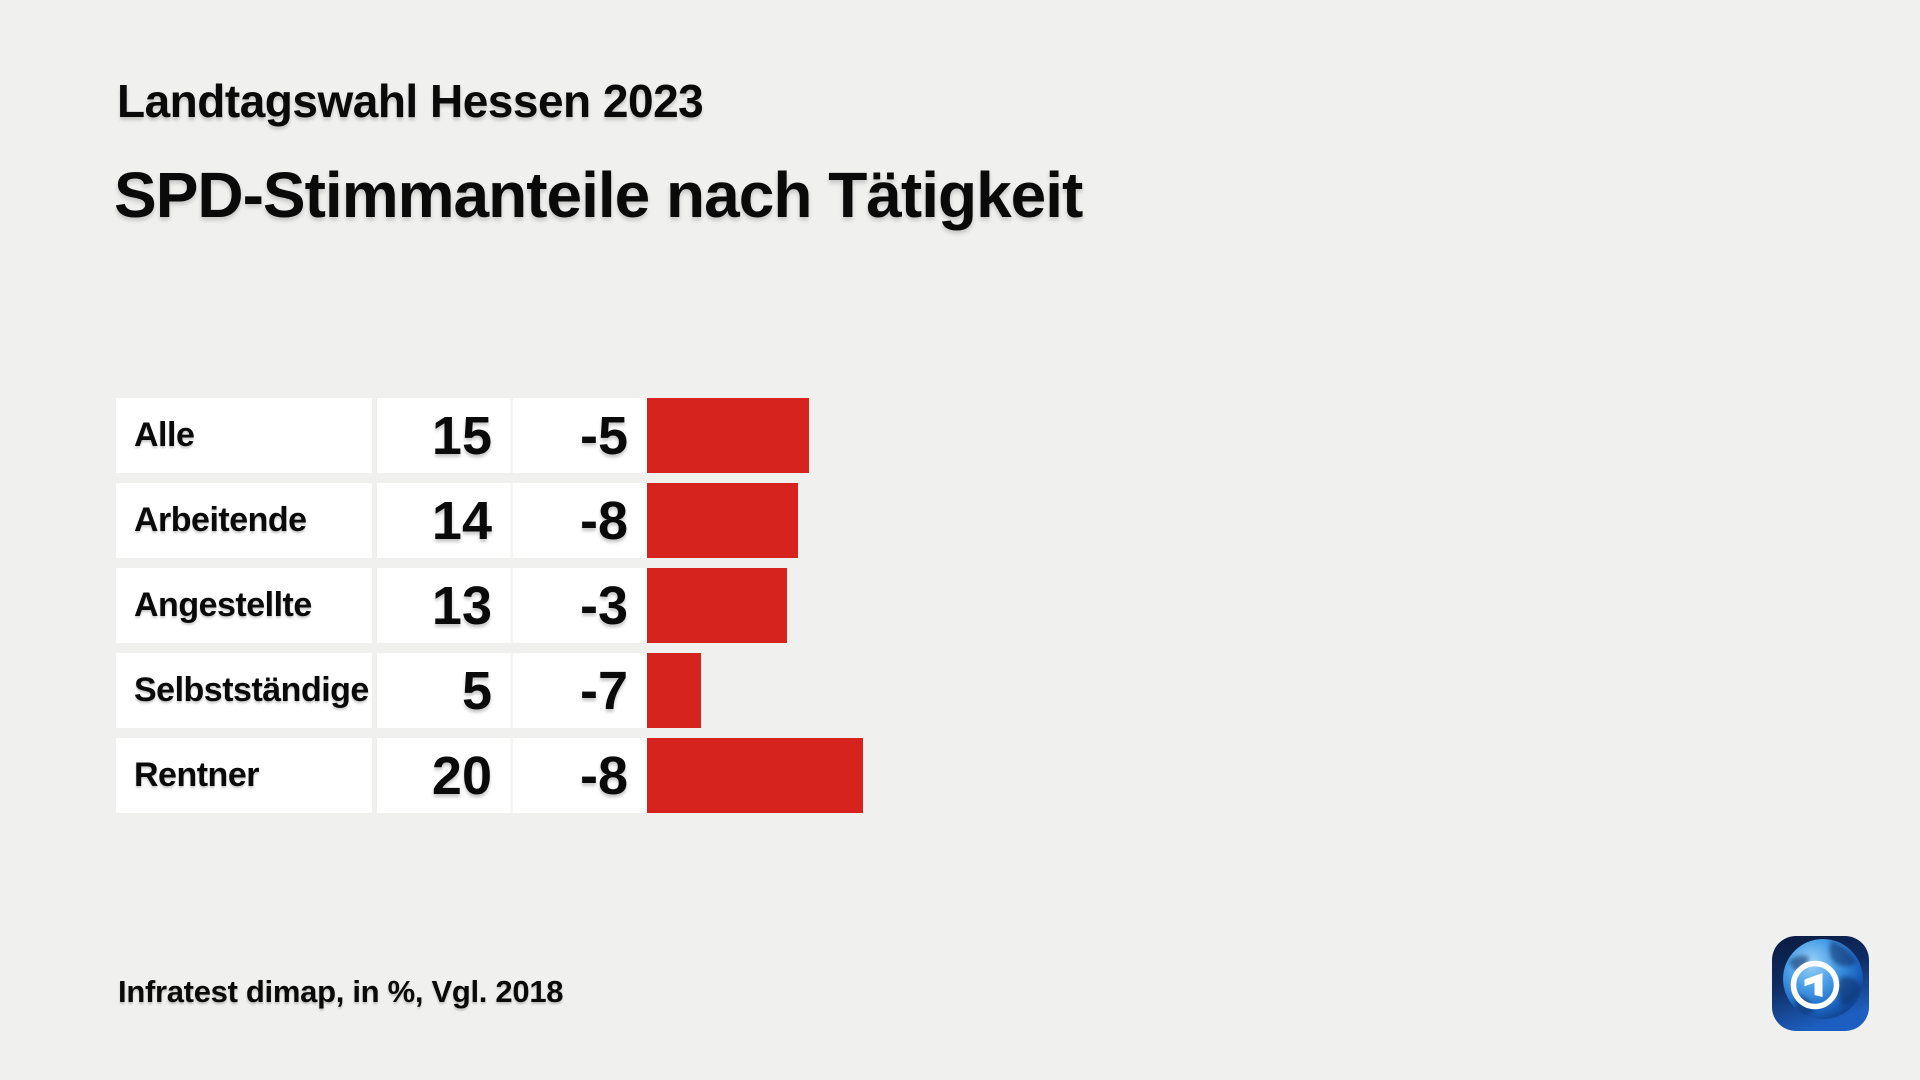 This screenshot has height=1080, width=1920. Describe the element at coordinates (443, 605) in the screenshot. I see `row-value: 13` at that location.